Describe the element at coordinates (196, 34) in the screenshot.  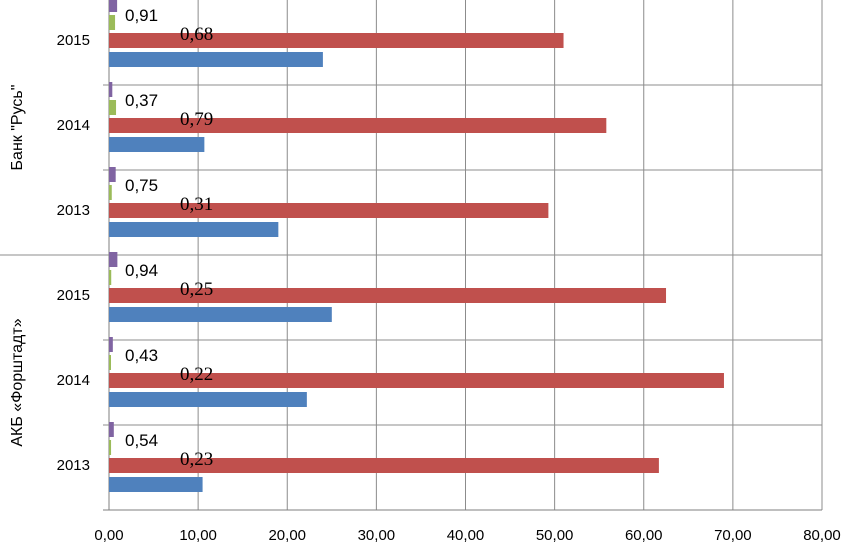
I see `data-label: 0,68` at that location.